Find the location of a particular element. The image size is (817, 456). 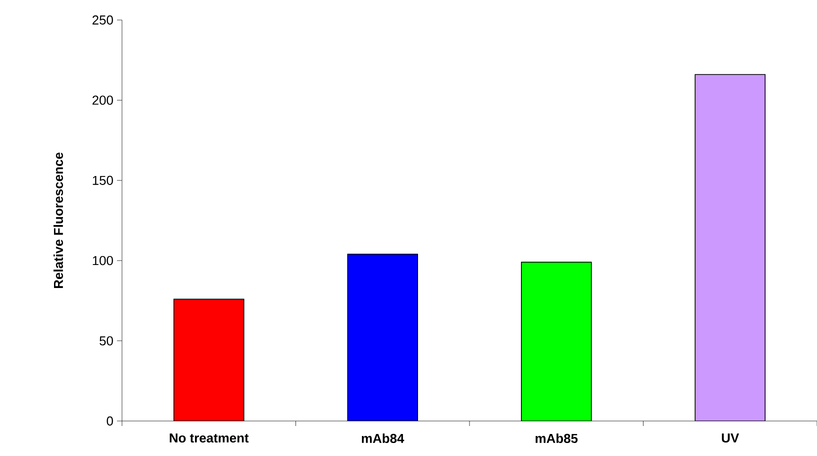

x-tick-label: mAb85 is located at coordinates (557, 439).